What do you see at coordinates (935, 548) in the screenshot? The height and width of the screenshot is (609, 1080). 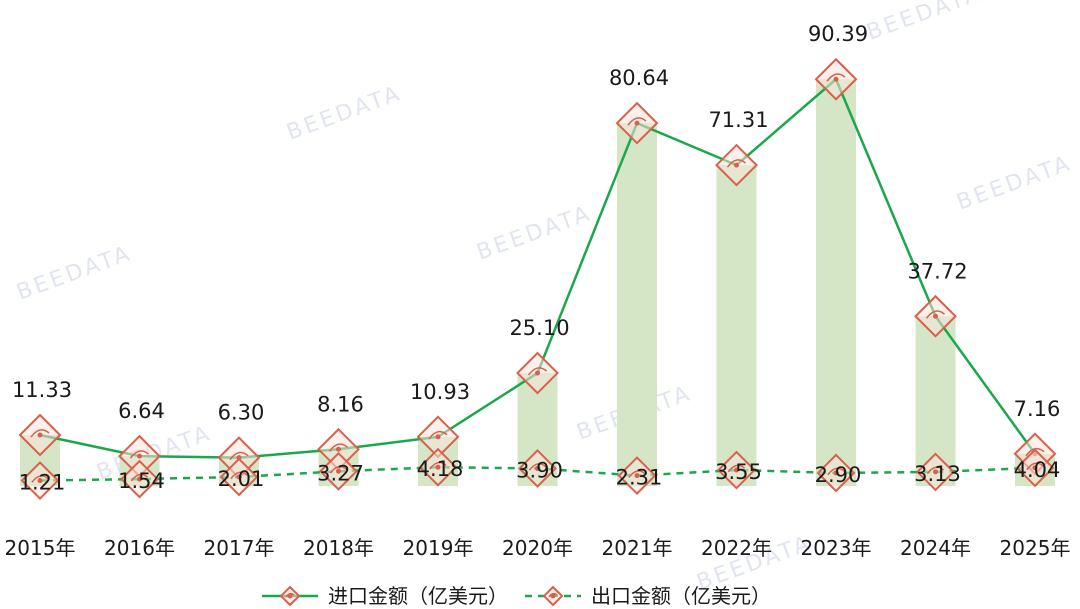 I see `x-tick-label: 2024年` at bounding box center [935, 548].